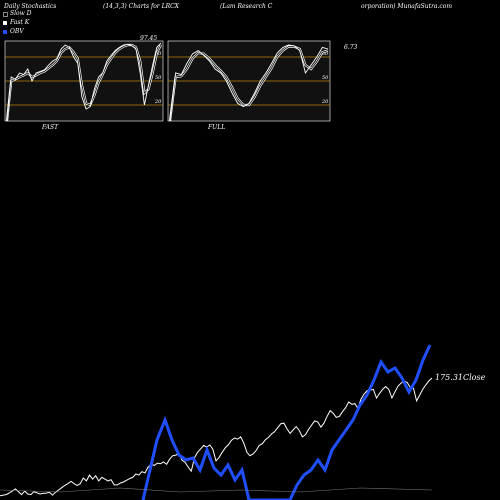 The height and width of the screenshot is (500, 500). What do you see at coordinates (158, 78) in the screenshot?
I see `fast-level-label-50: 50` at bounding box center [158, 78].